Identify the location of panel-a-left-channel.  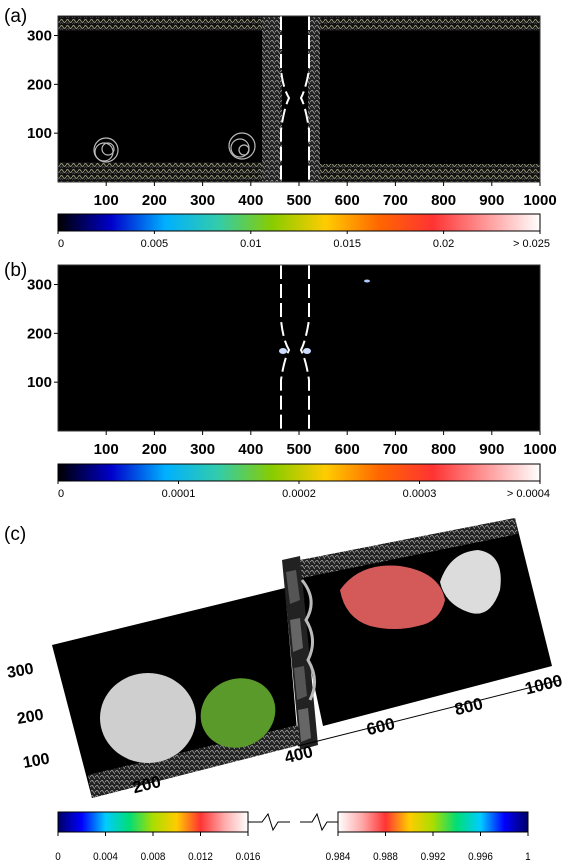
(272, 99).